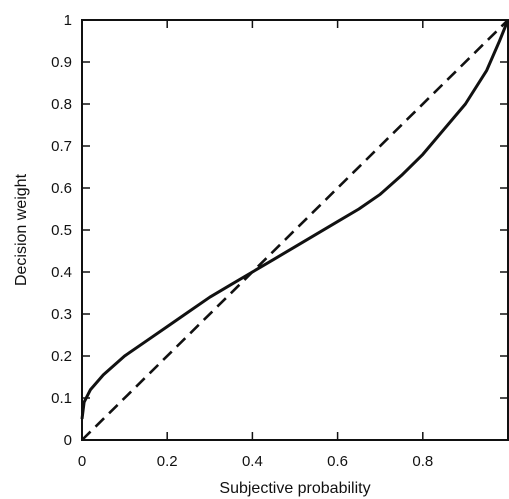 The height and width of the screenshot is (499, 509). I want to click on y-tick-label: 0.3, so click(61, 314).